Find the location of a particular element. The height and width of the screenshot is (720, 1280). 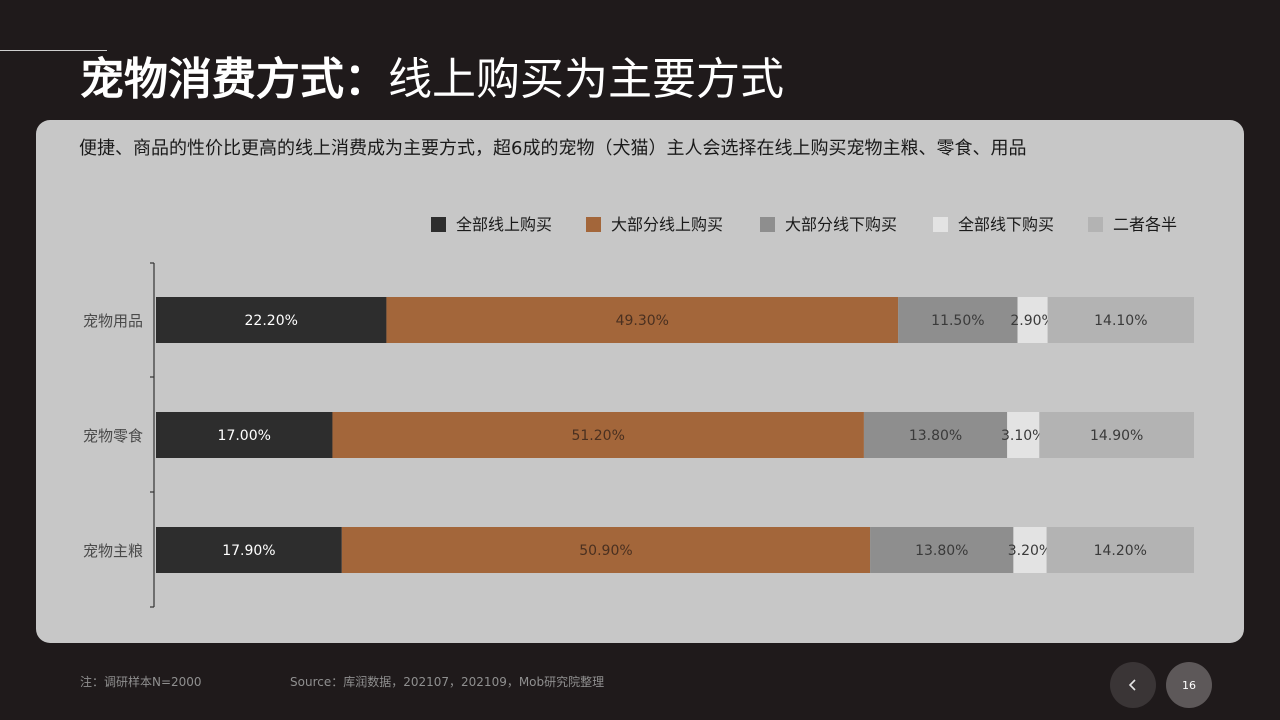

bar-segment-r3-s5 is located at coordinates (1120, 550).